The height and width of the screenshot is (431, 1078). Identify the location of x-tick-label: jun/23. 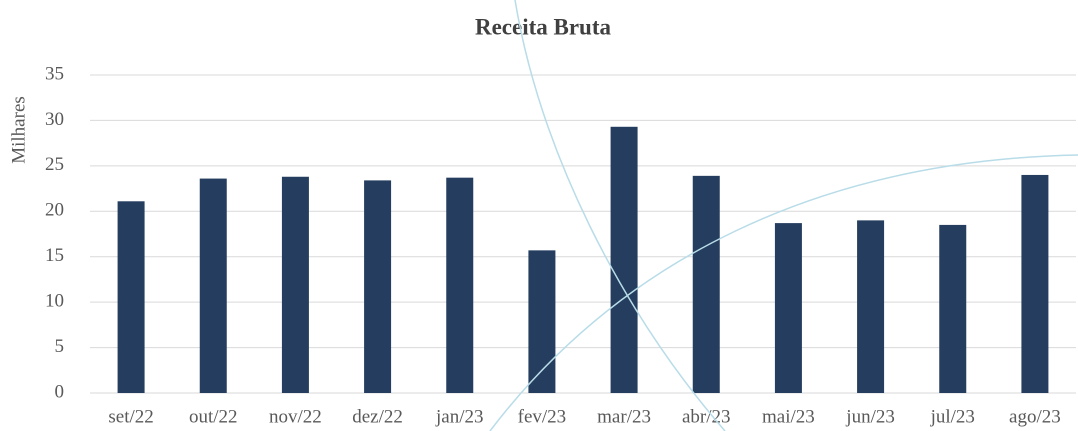
(870, 416).